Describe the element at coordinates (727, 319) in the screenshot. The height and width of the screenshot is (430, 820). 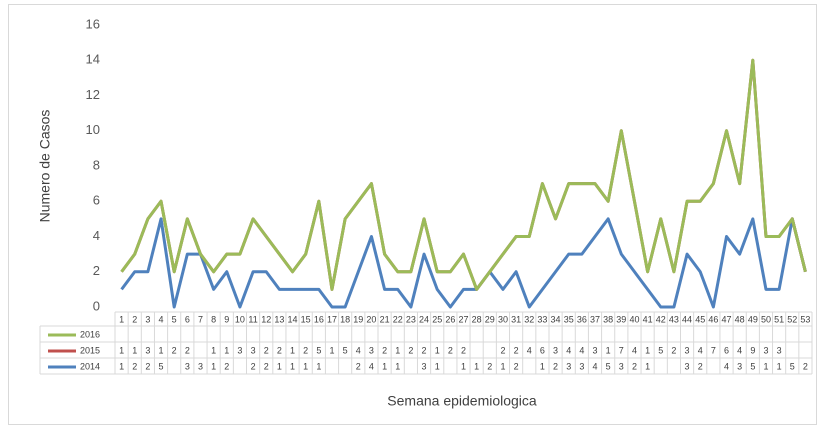
I see `x-tick-label: 47` at that location.